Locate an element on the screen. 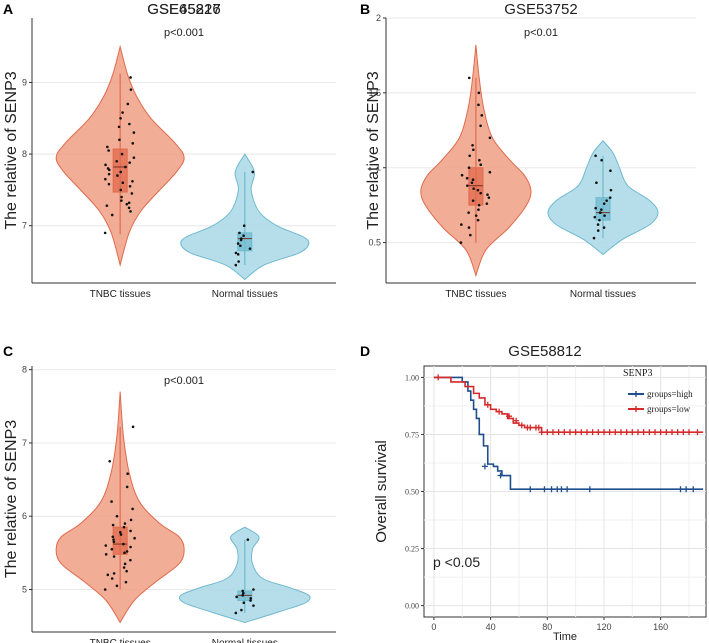 The height and width of the screenshot is (643, 709). y-tick-label: 1.5 is located at coordinates (374, 93).